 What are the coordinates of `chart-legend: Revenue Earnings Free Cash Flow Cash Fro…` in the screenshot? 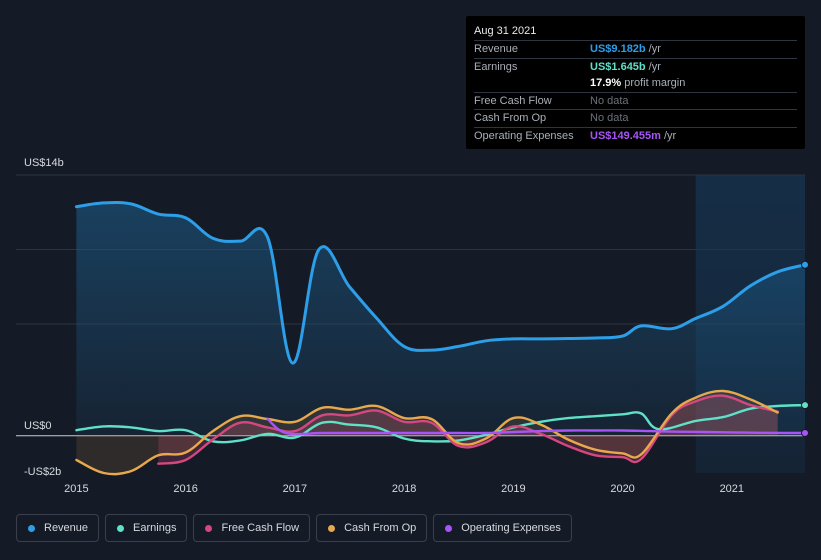 It's located at (294, 528).